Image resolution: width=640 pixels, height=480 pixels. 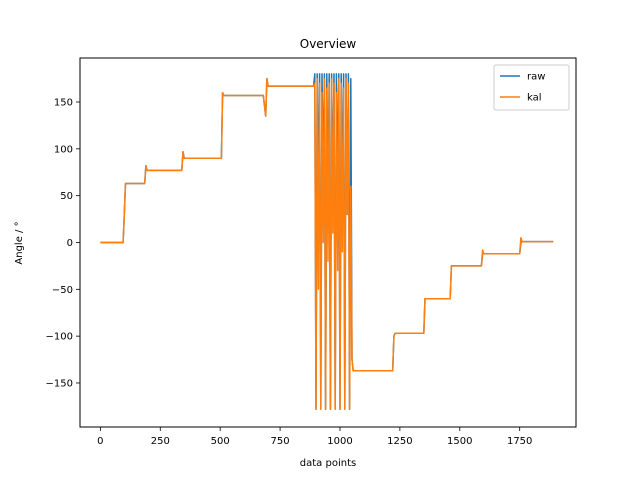 I want to click on legend-label-raw: raw, so click(x=536, y=77).